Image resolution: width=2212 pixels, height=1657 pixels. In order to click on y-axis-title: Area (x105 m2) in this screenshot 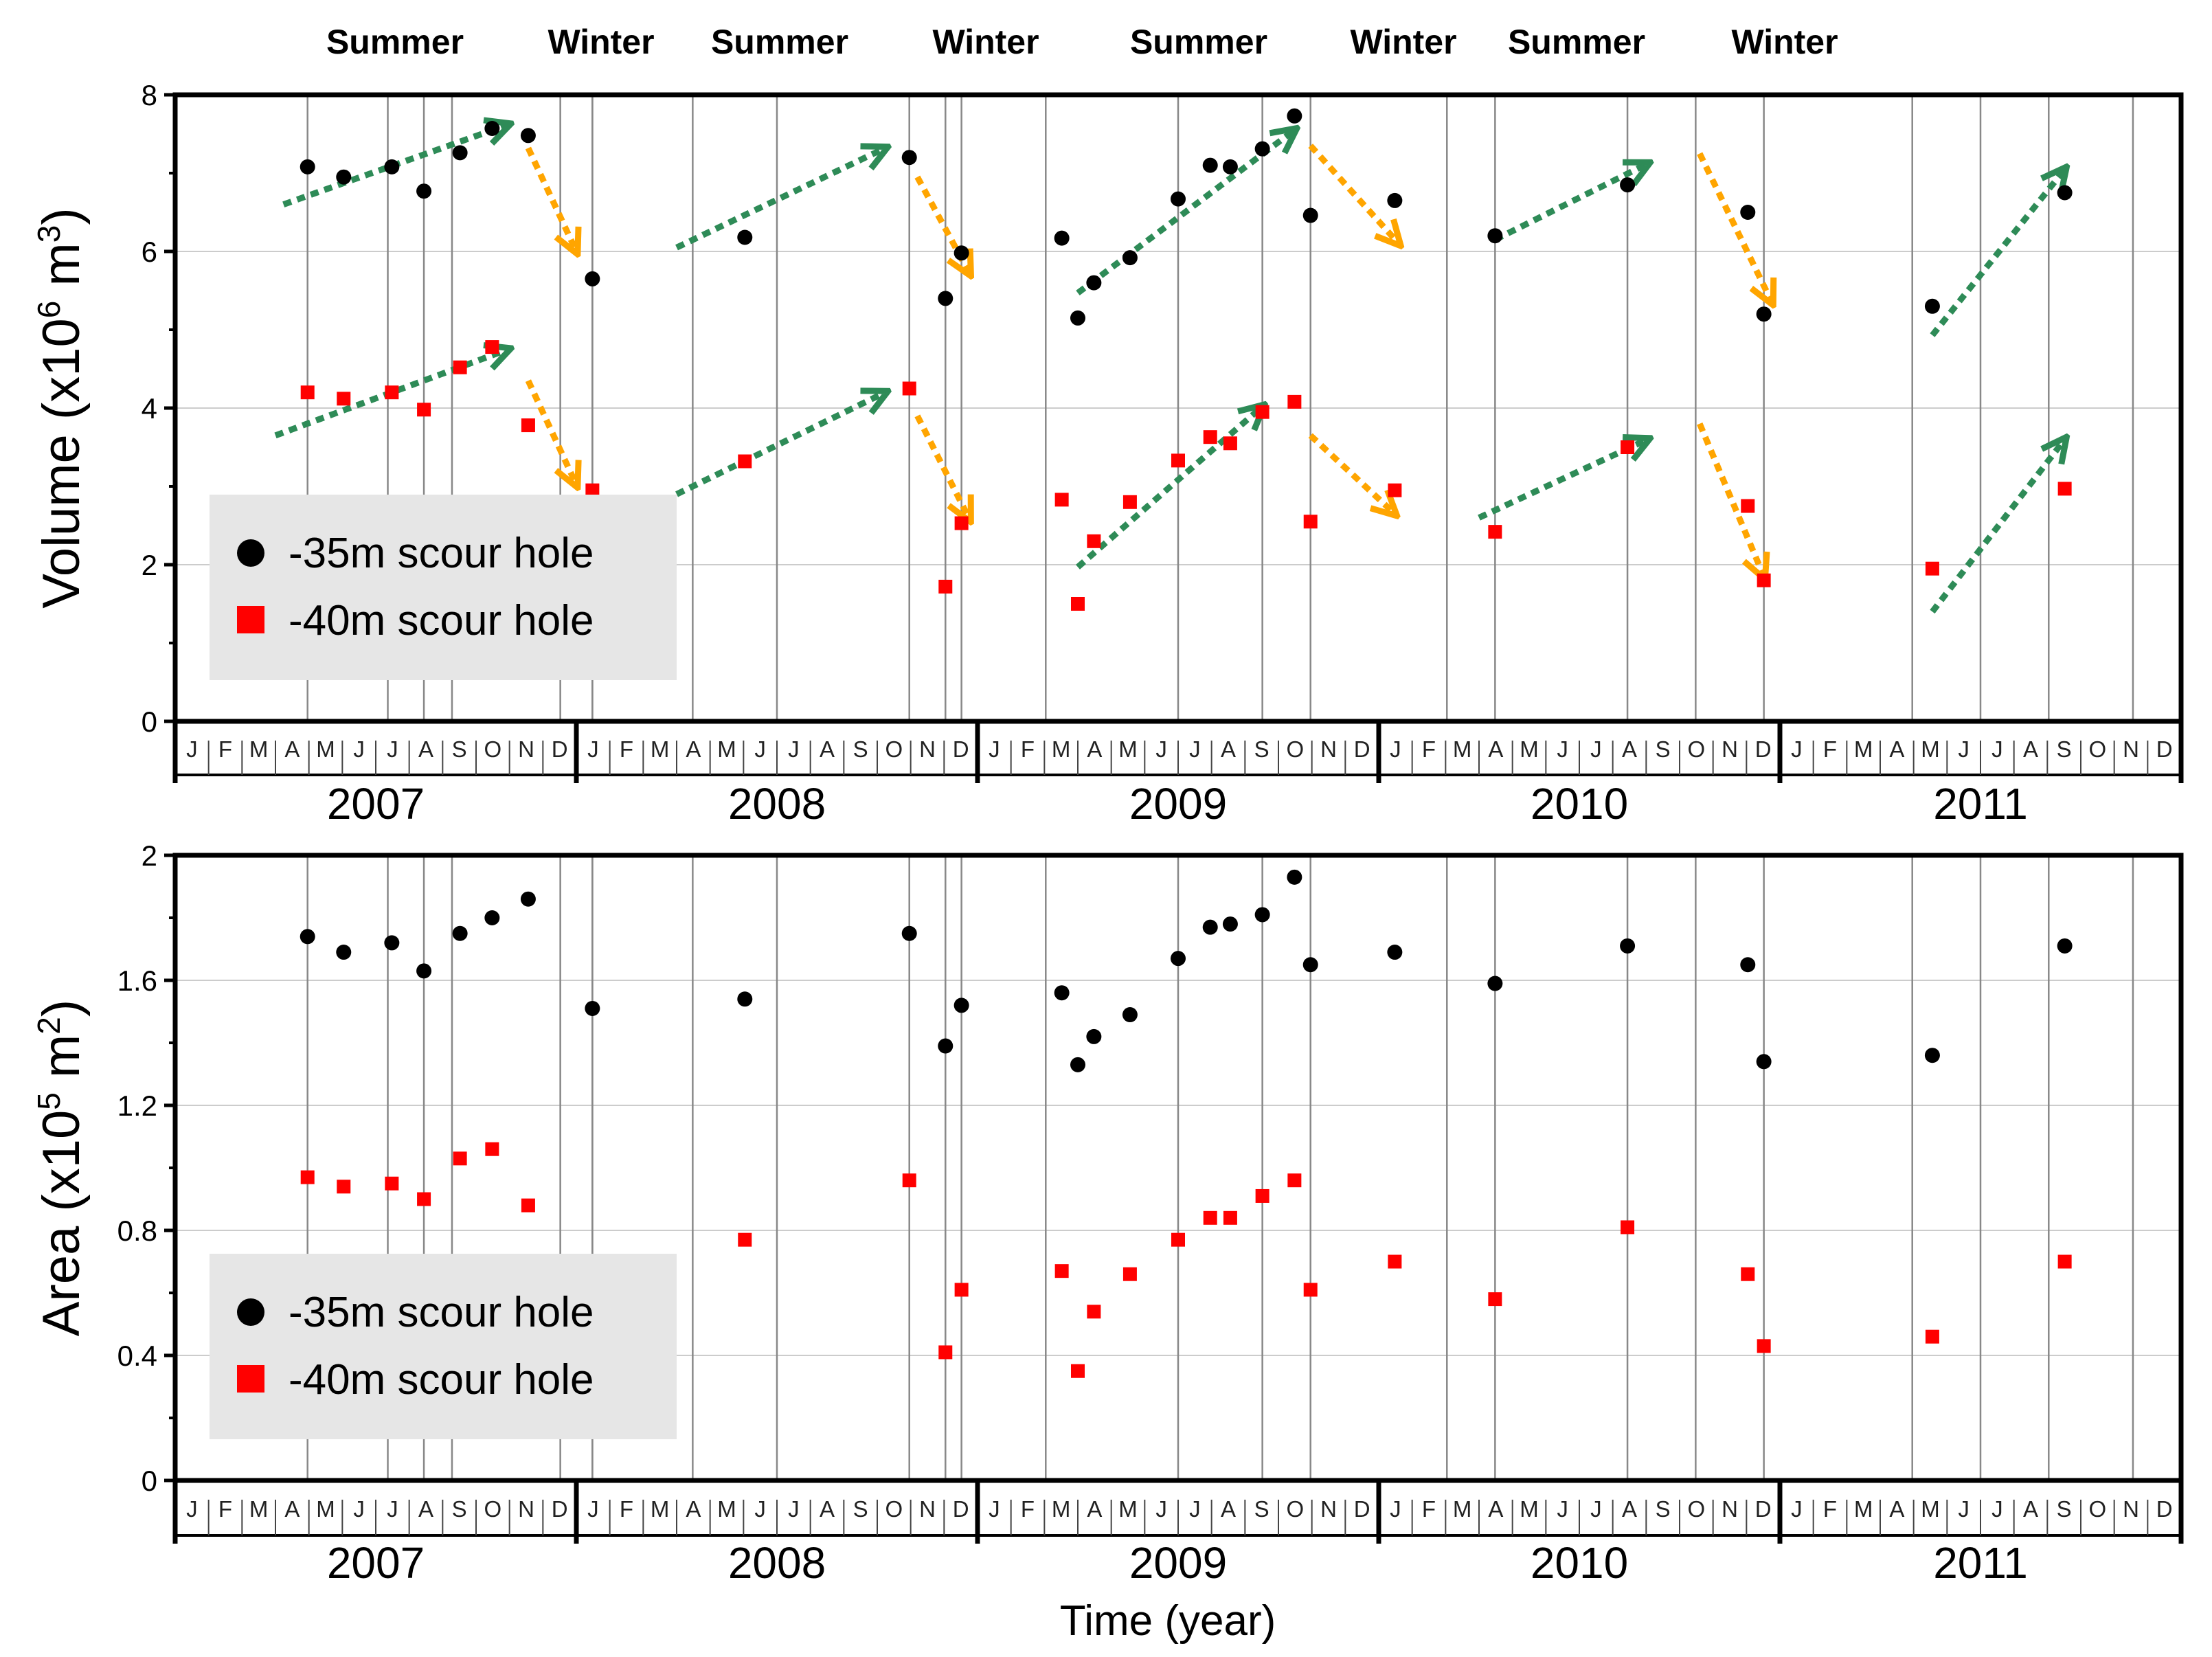, I will do `click(61, 1168)`.